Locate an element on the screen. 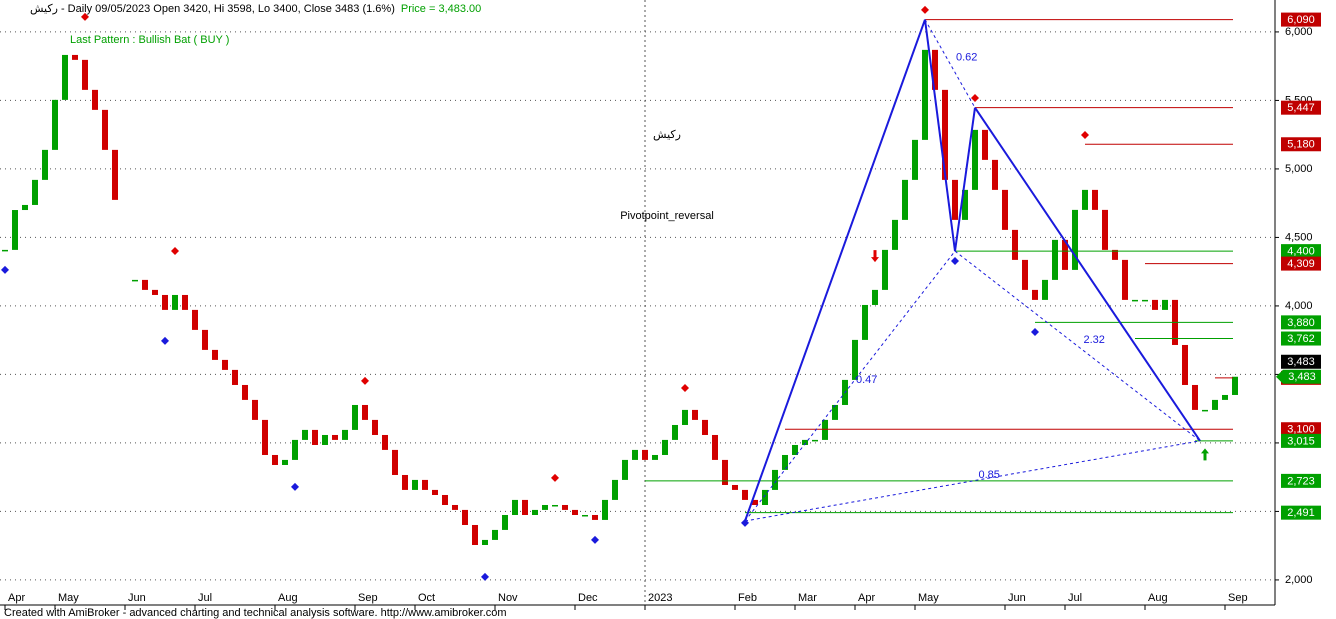  pattern-ratio: 0.47 is located at coordinates (866, 380).